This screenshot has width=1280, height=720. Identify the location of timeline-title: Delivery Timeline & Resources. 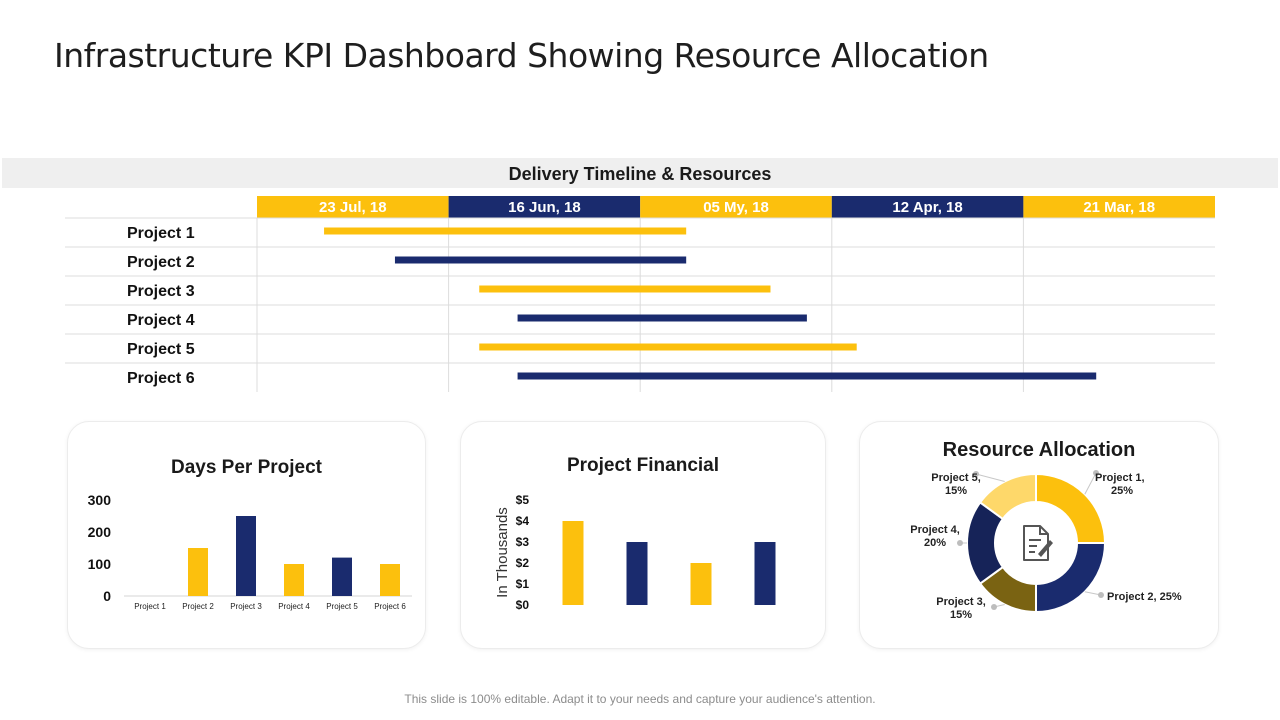
(640, 174).